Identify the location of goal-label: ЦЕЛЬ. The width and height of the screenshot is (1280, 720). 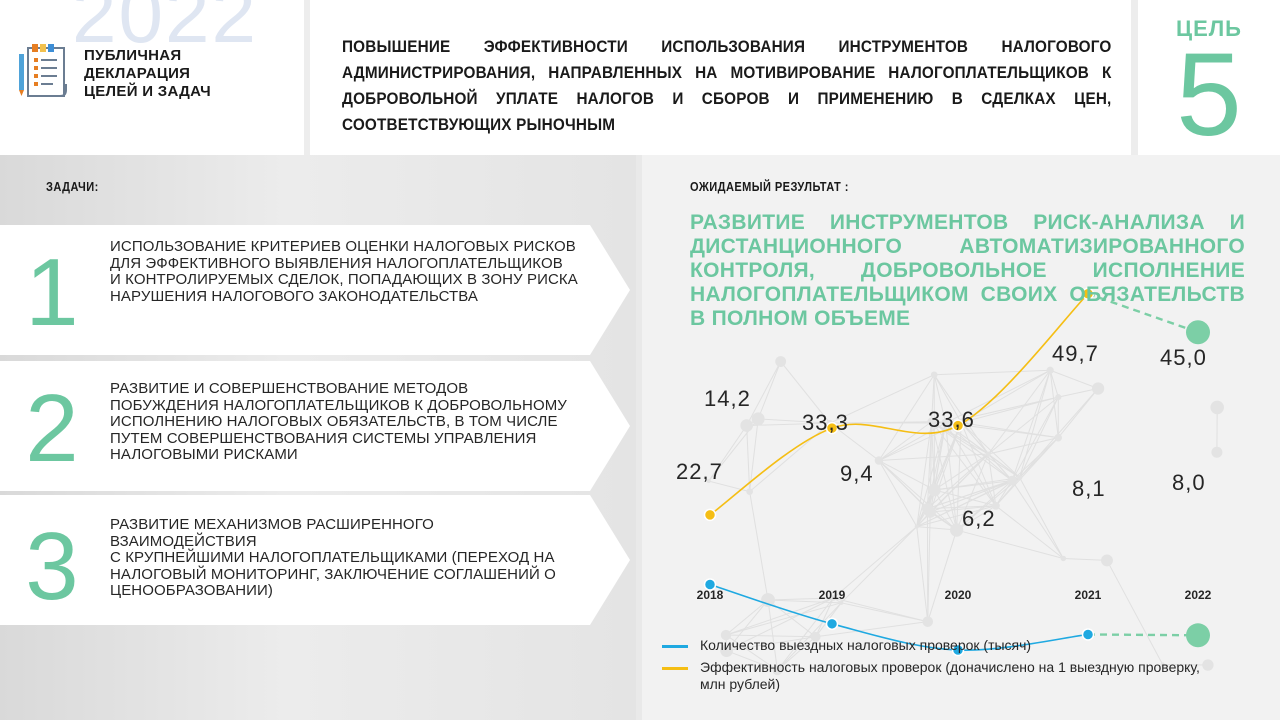
(1209, 28).